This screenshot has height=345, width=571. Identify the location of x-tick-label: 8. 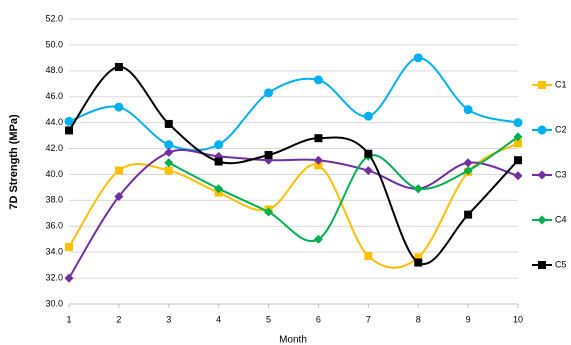
(418, 319).